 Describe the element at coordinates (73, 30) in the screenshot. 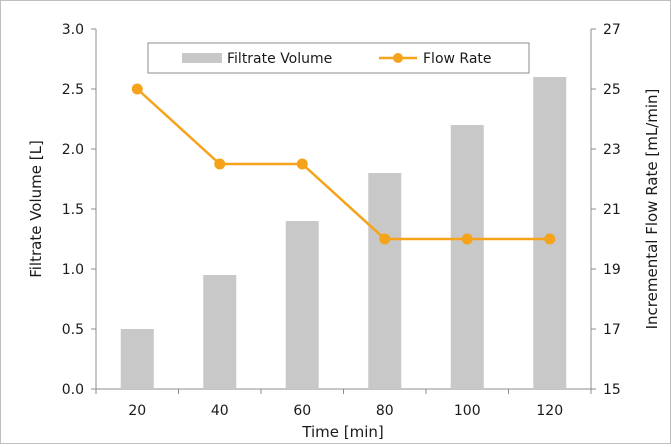

I see `y-left-tick-label: 3.0` at that location.